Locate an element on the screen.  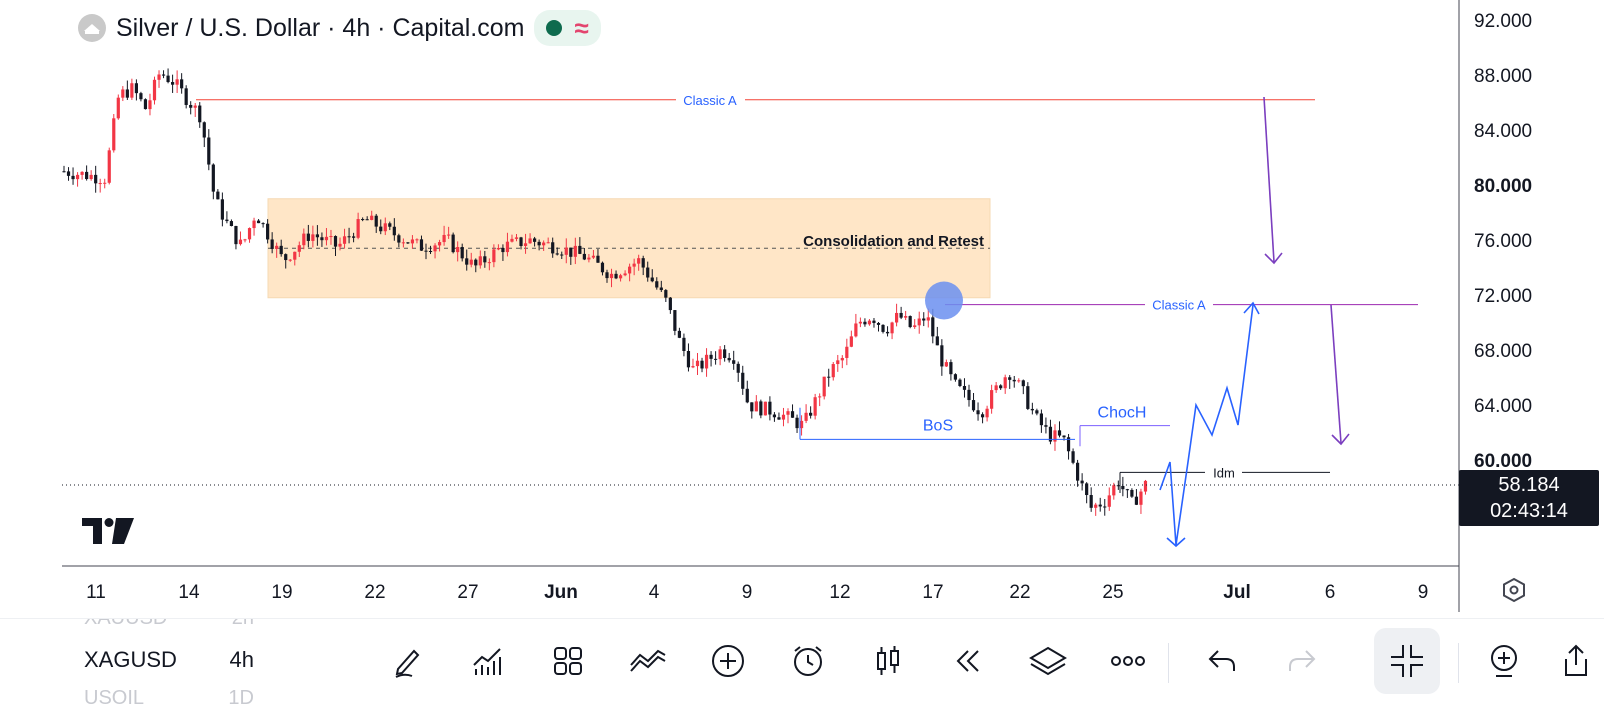
symbol-name: XAGUSD is located at coordinates (130, 659).